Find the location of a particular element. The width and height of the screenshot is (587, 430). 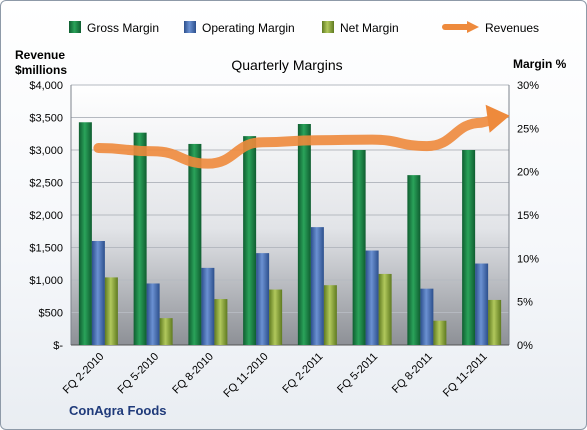

category-label: FQ 5-2011 is located at coordinates (357, 373).